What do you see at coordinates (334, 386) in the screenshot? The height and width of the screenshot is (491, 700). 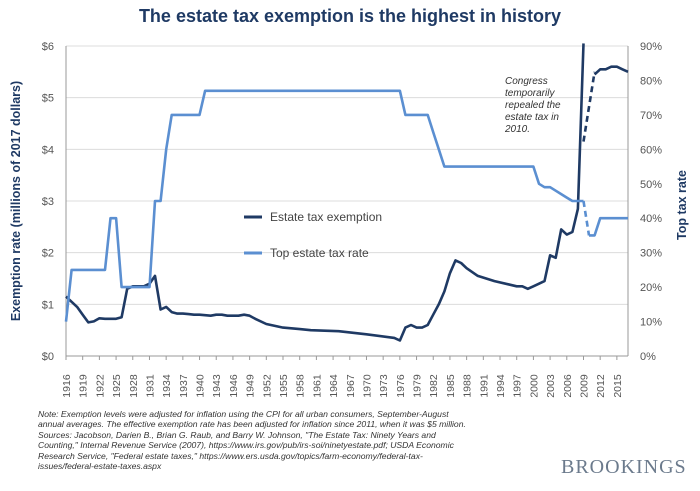 I see `x-tick-label: 1964` at bounding box center [334, 386].